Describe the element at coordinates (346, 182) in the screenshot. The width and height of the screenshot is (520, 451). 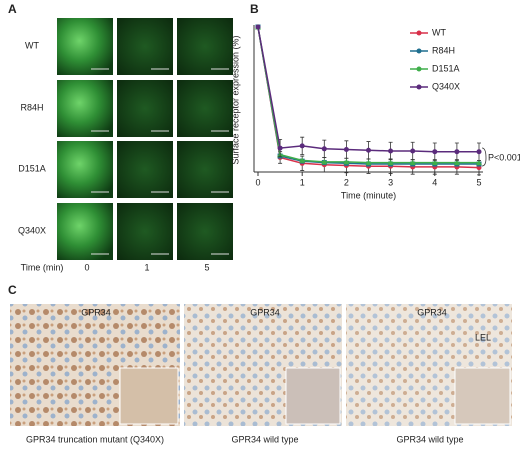
I see `x-tick-label: 2` at that location.